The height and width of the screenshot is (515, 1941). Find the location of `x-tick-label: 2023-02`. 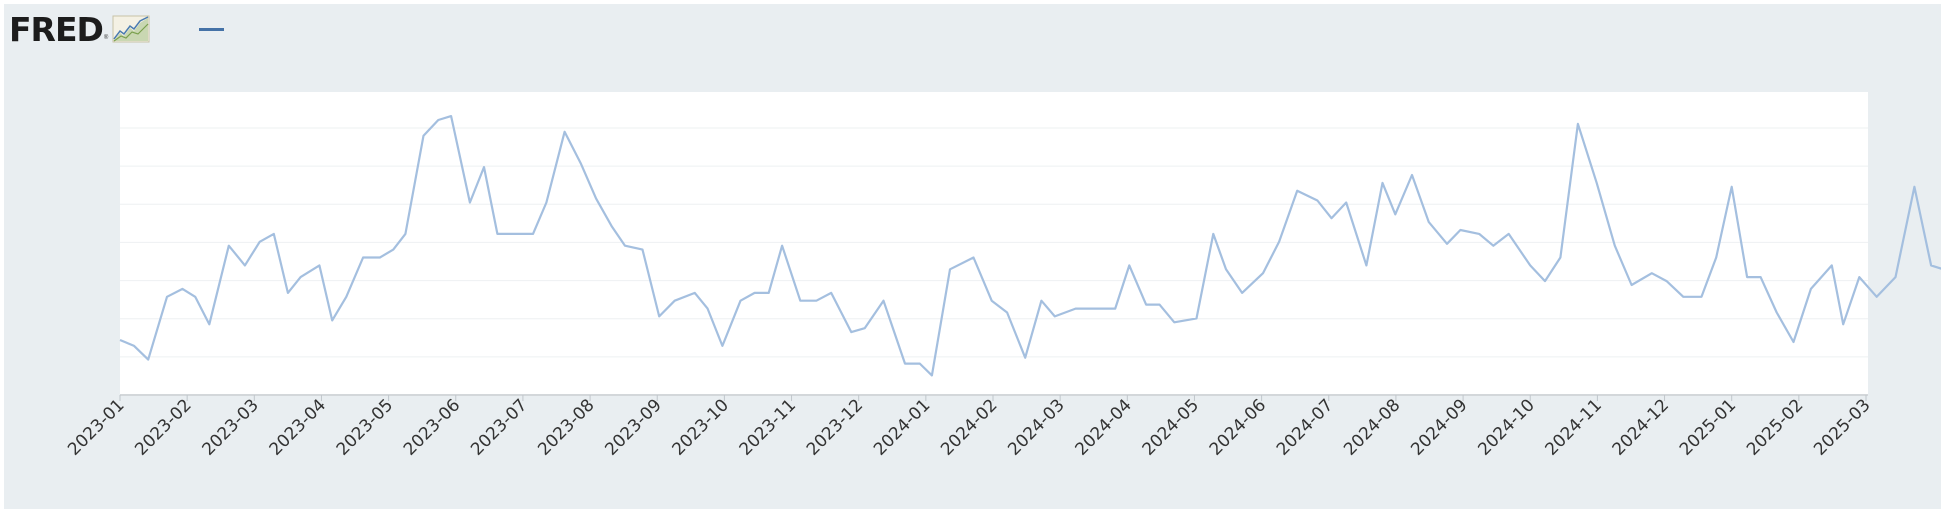

x-tick-label: 2023-02 is located at coordinates (163, 427).